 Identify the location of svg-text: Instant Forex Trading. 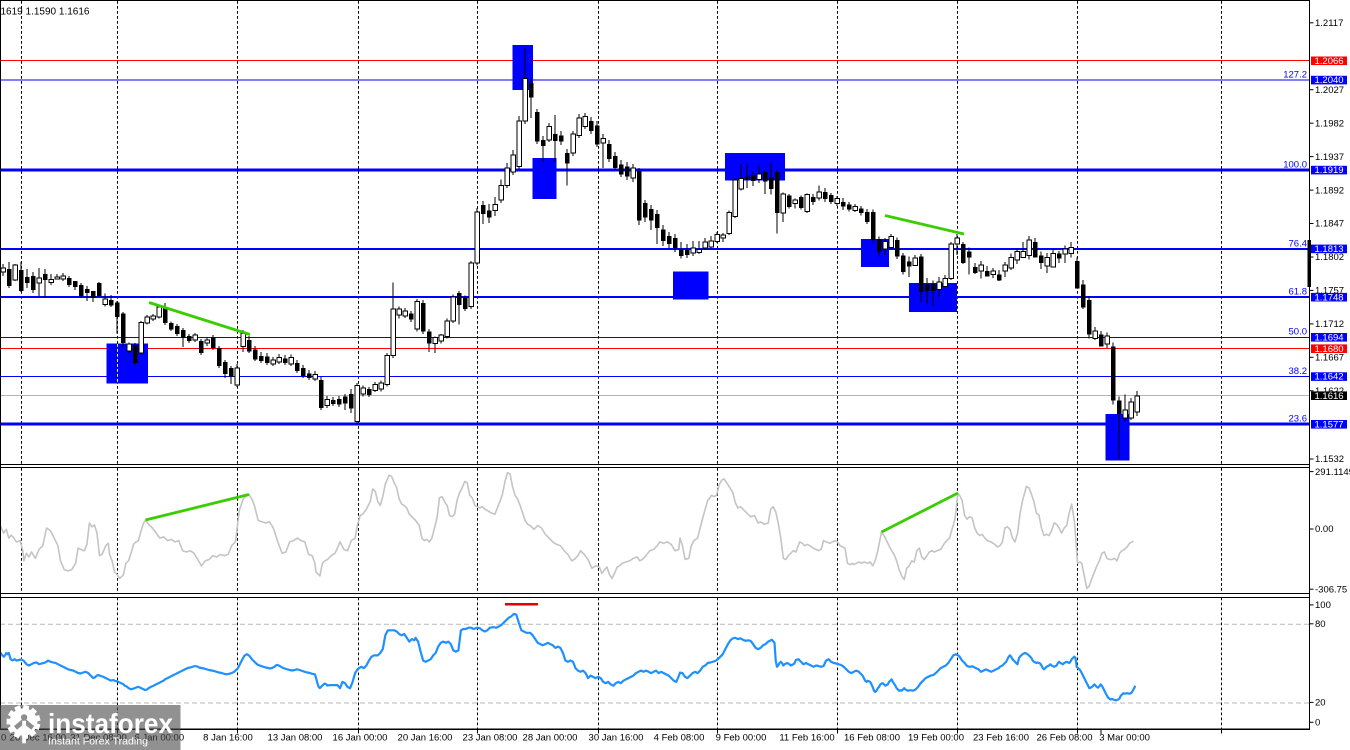
(98, 742).